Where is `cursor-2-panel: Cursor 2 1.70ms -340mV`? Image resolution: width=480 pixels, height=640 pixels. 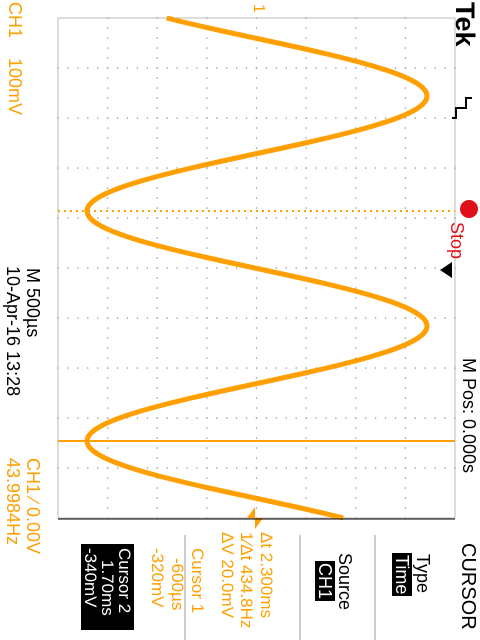
cursor-2-panel: Cursor 2 1.70ms -340mV is located at coordinates (107, 587).